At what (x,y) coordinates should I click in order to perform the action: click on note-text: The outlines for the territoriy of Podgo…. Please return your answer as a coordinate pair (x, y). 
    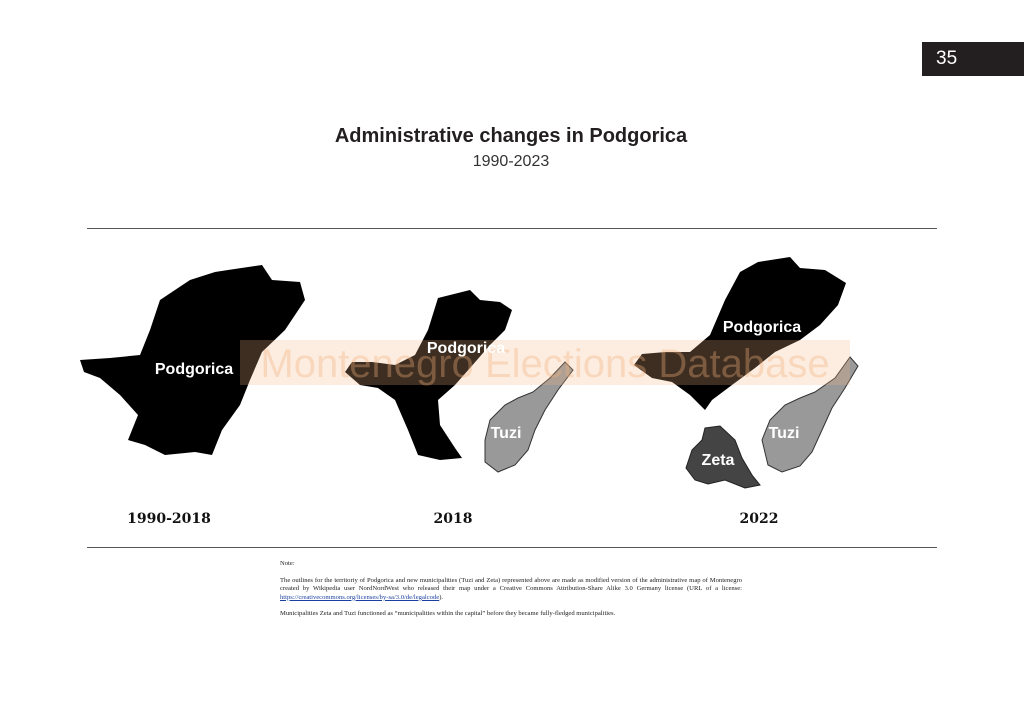
    Looking at the image, I should click on (511, 584).